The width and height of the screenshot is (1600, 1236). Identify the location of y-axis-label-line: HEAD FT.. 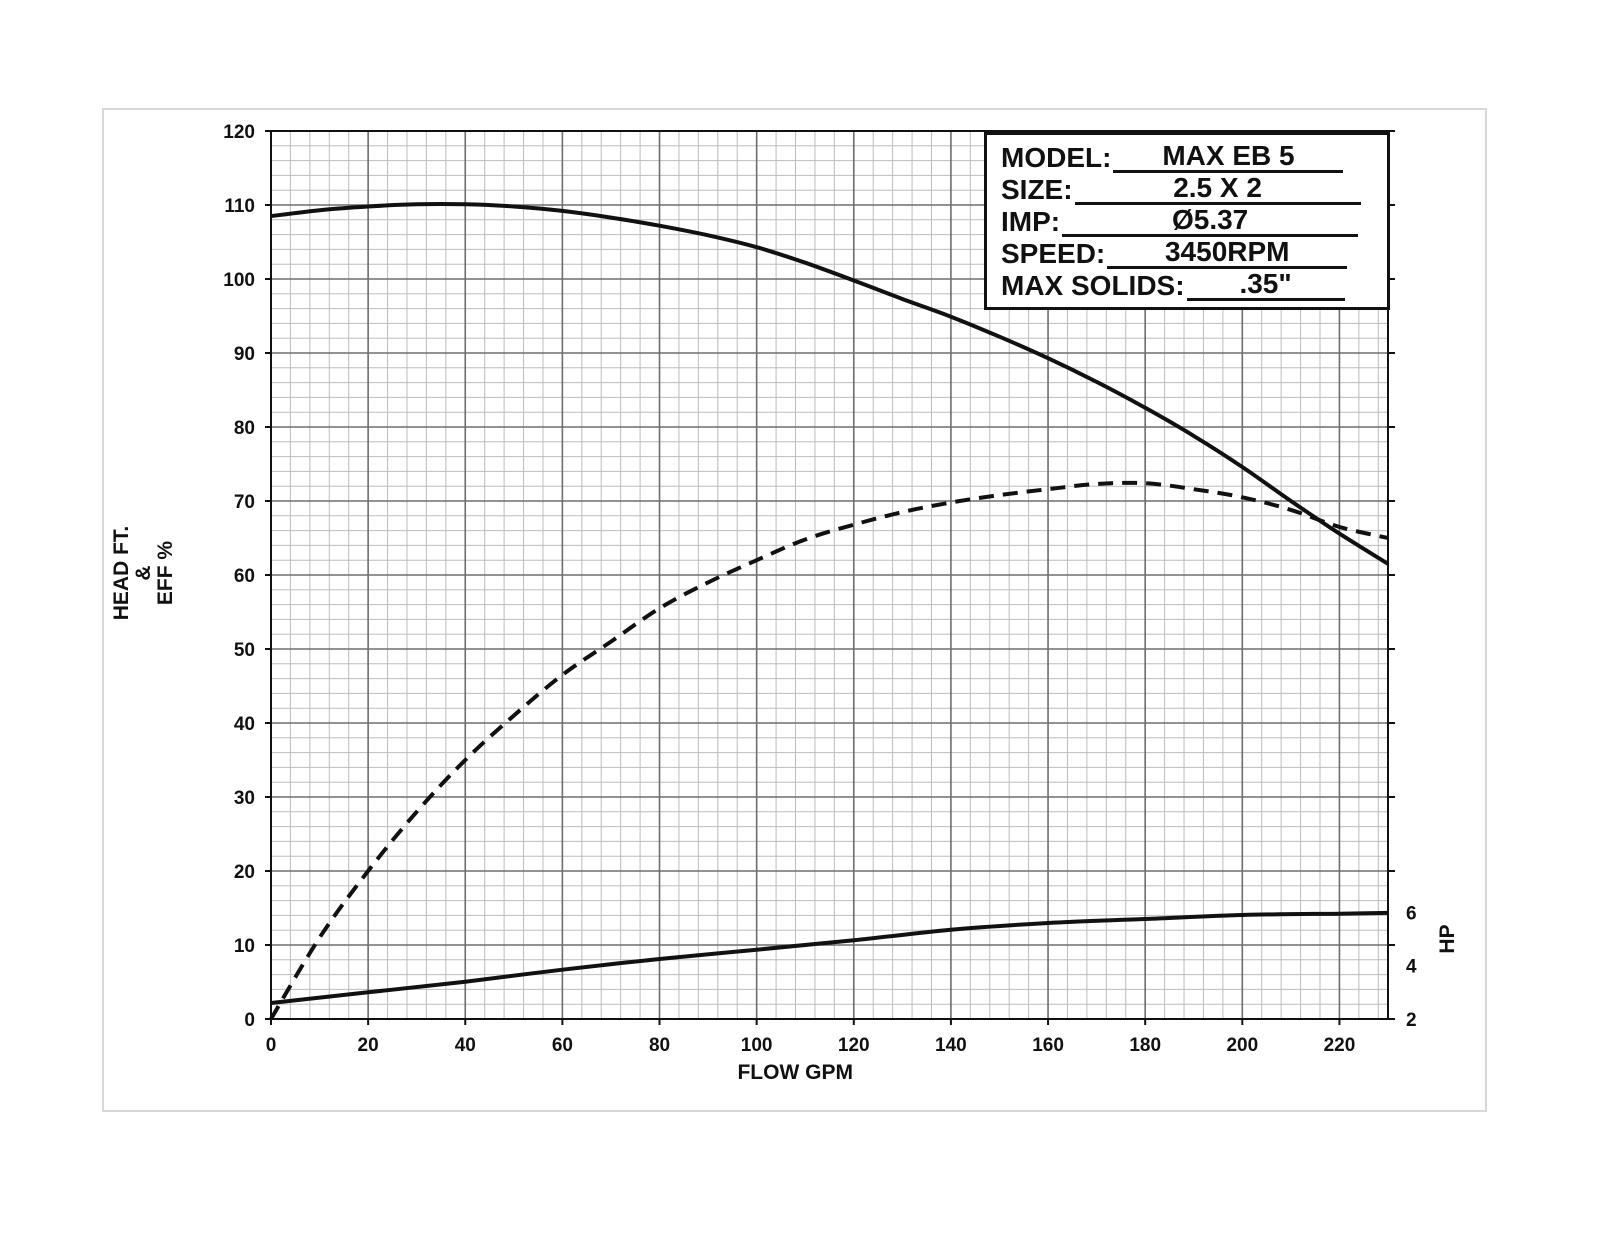
(121, 573).